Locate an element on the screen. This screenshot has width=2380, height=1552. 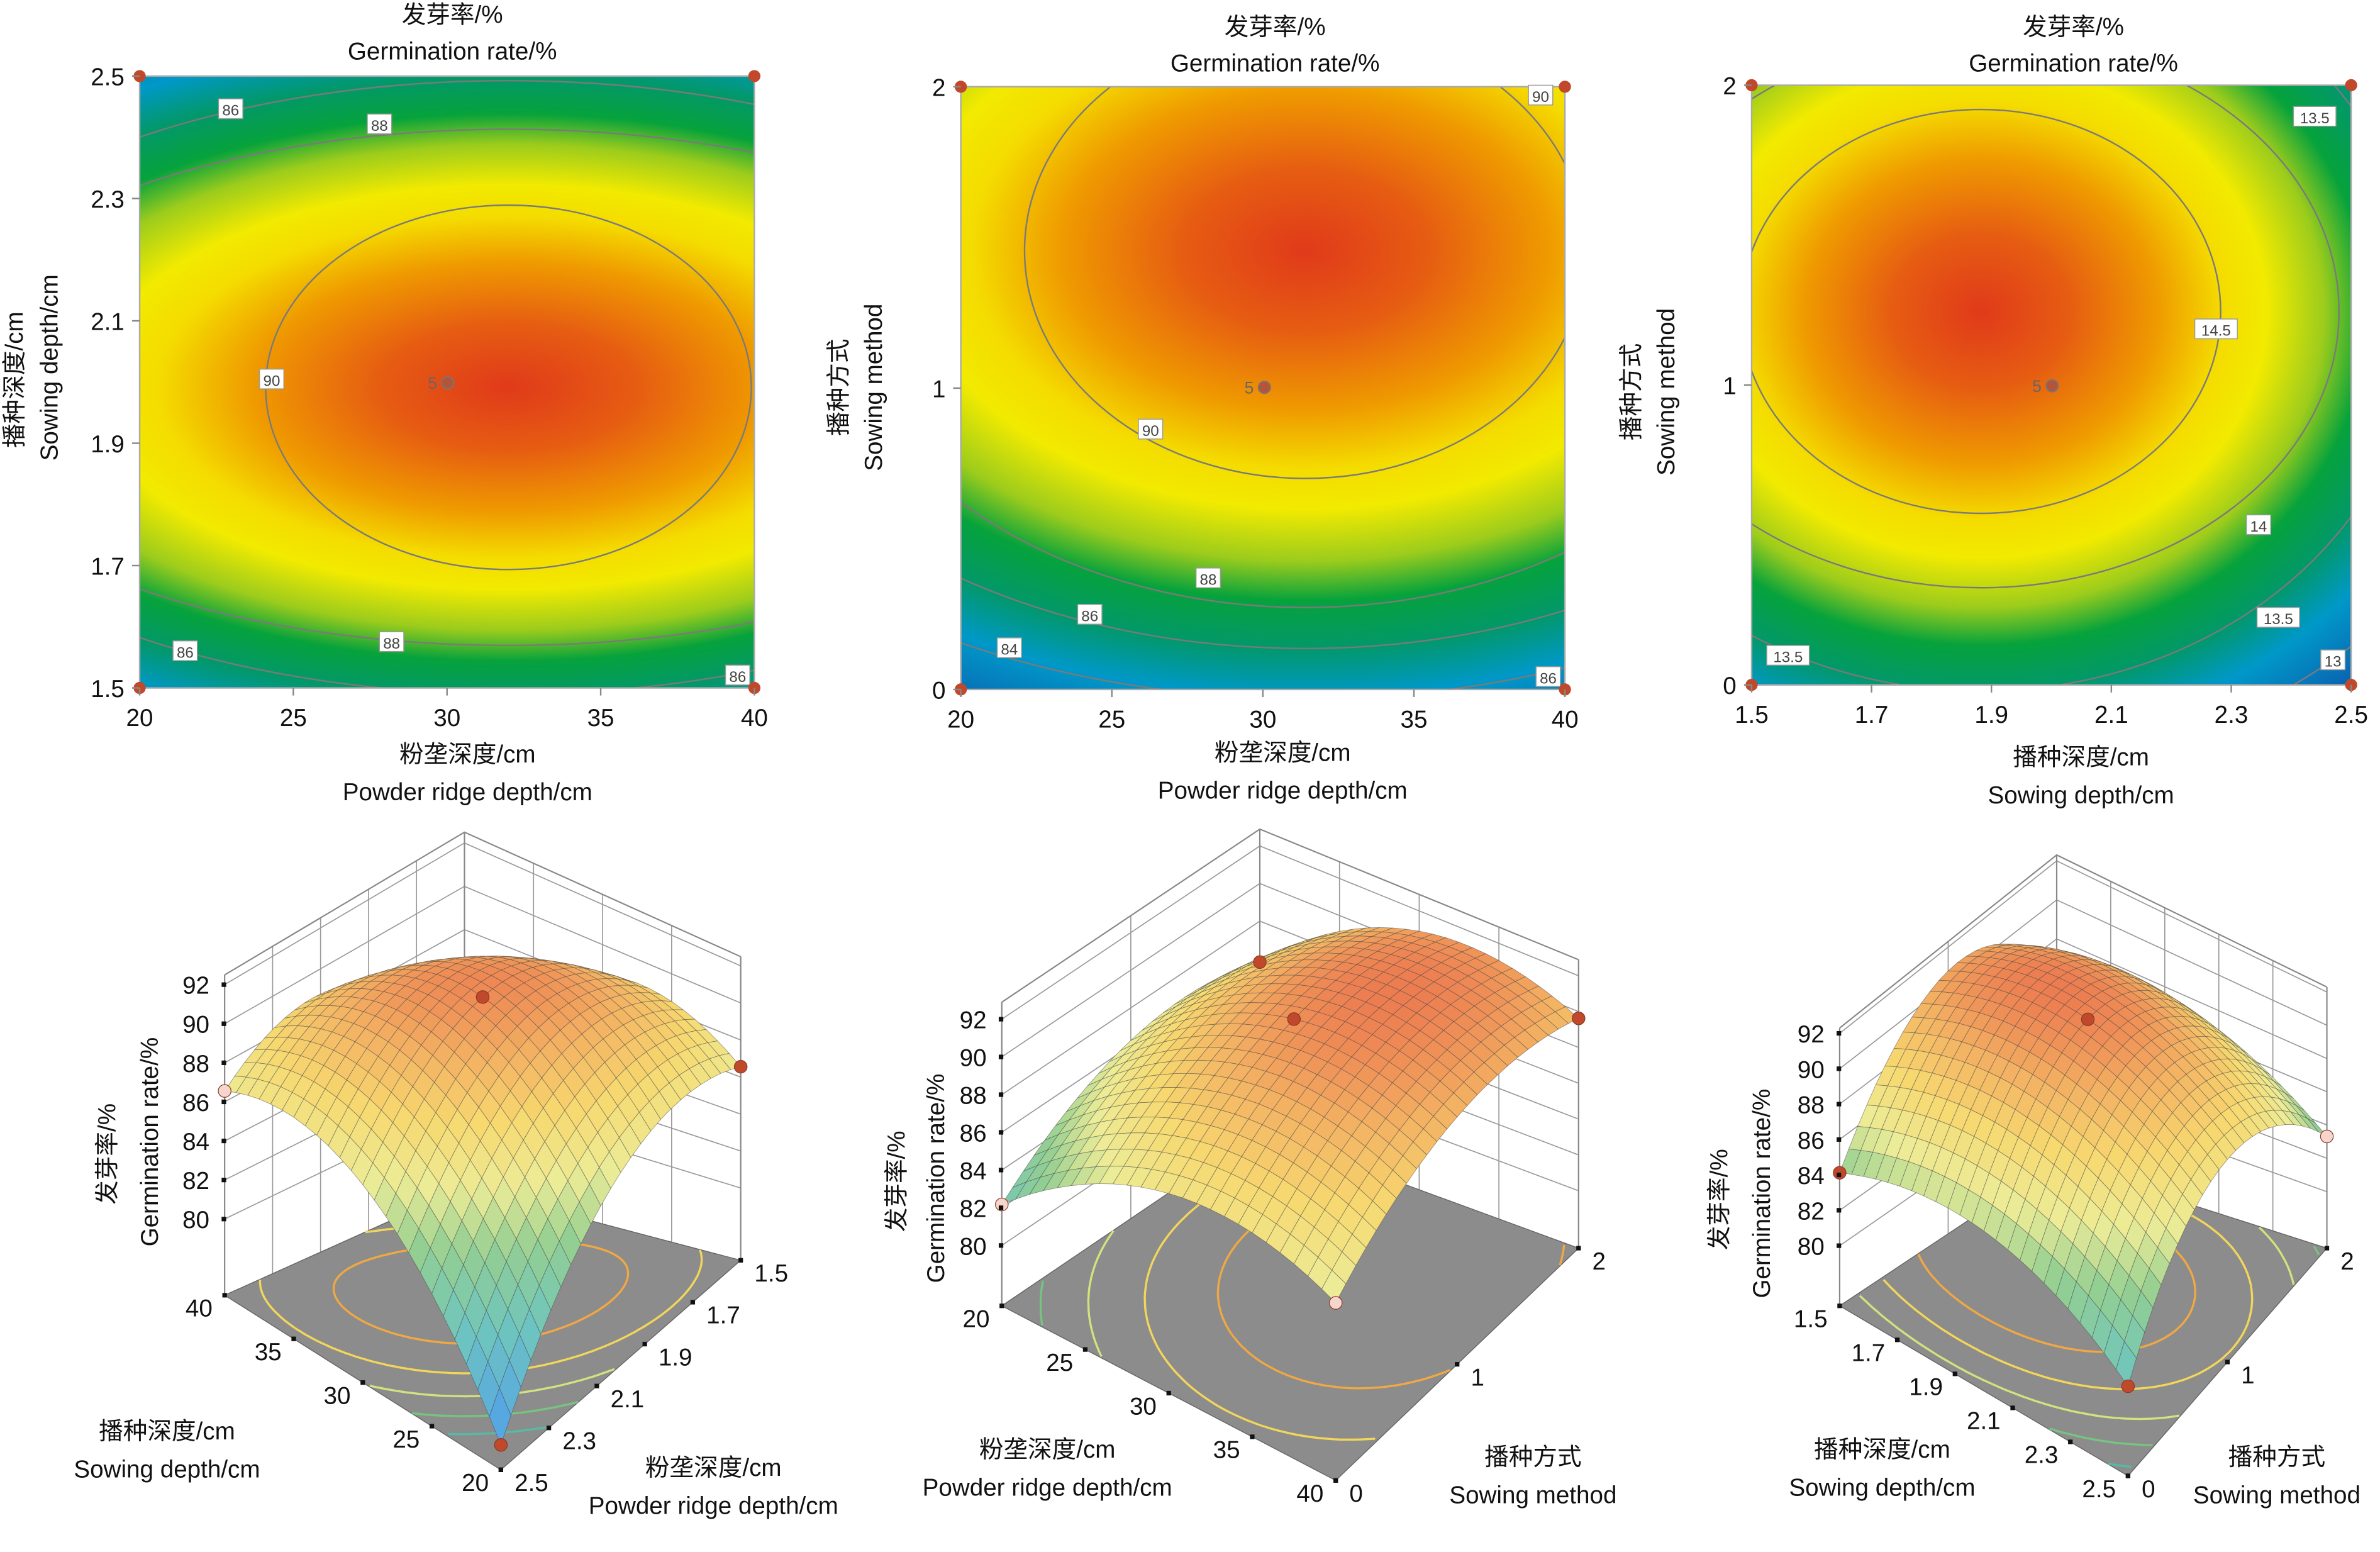
z-tick-label: 88 is located at coordinates (1811, 1105).